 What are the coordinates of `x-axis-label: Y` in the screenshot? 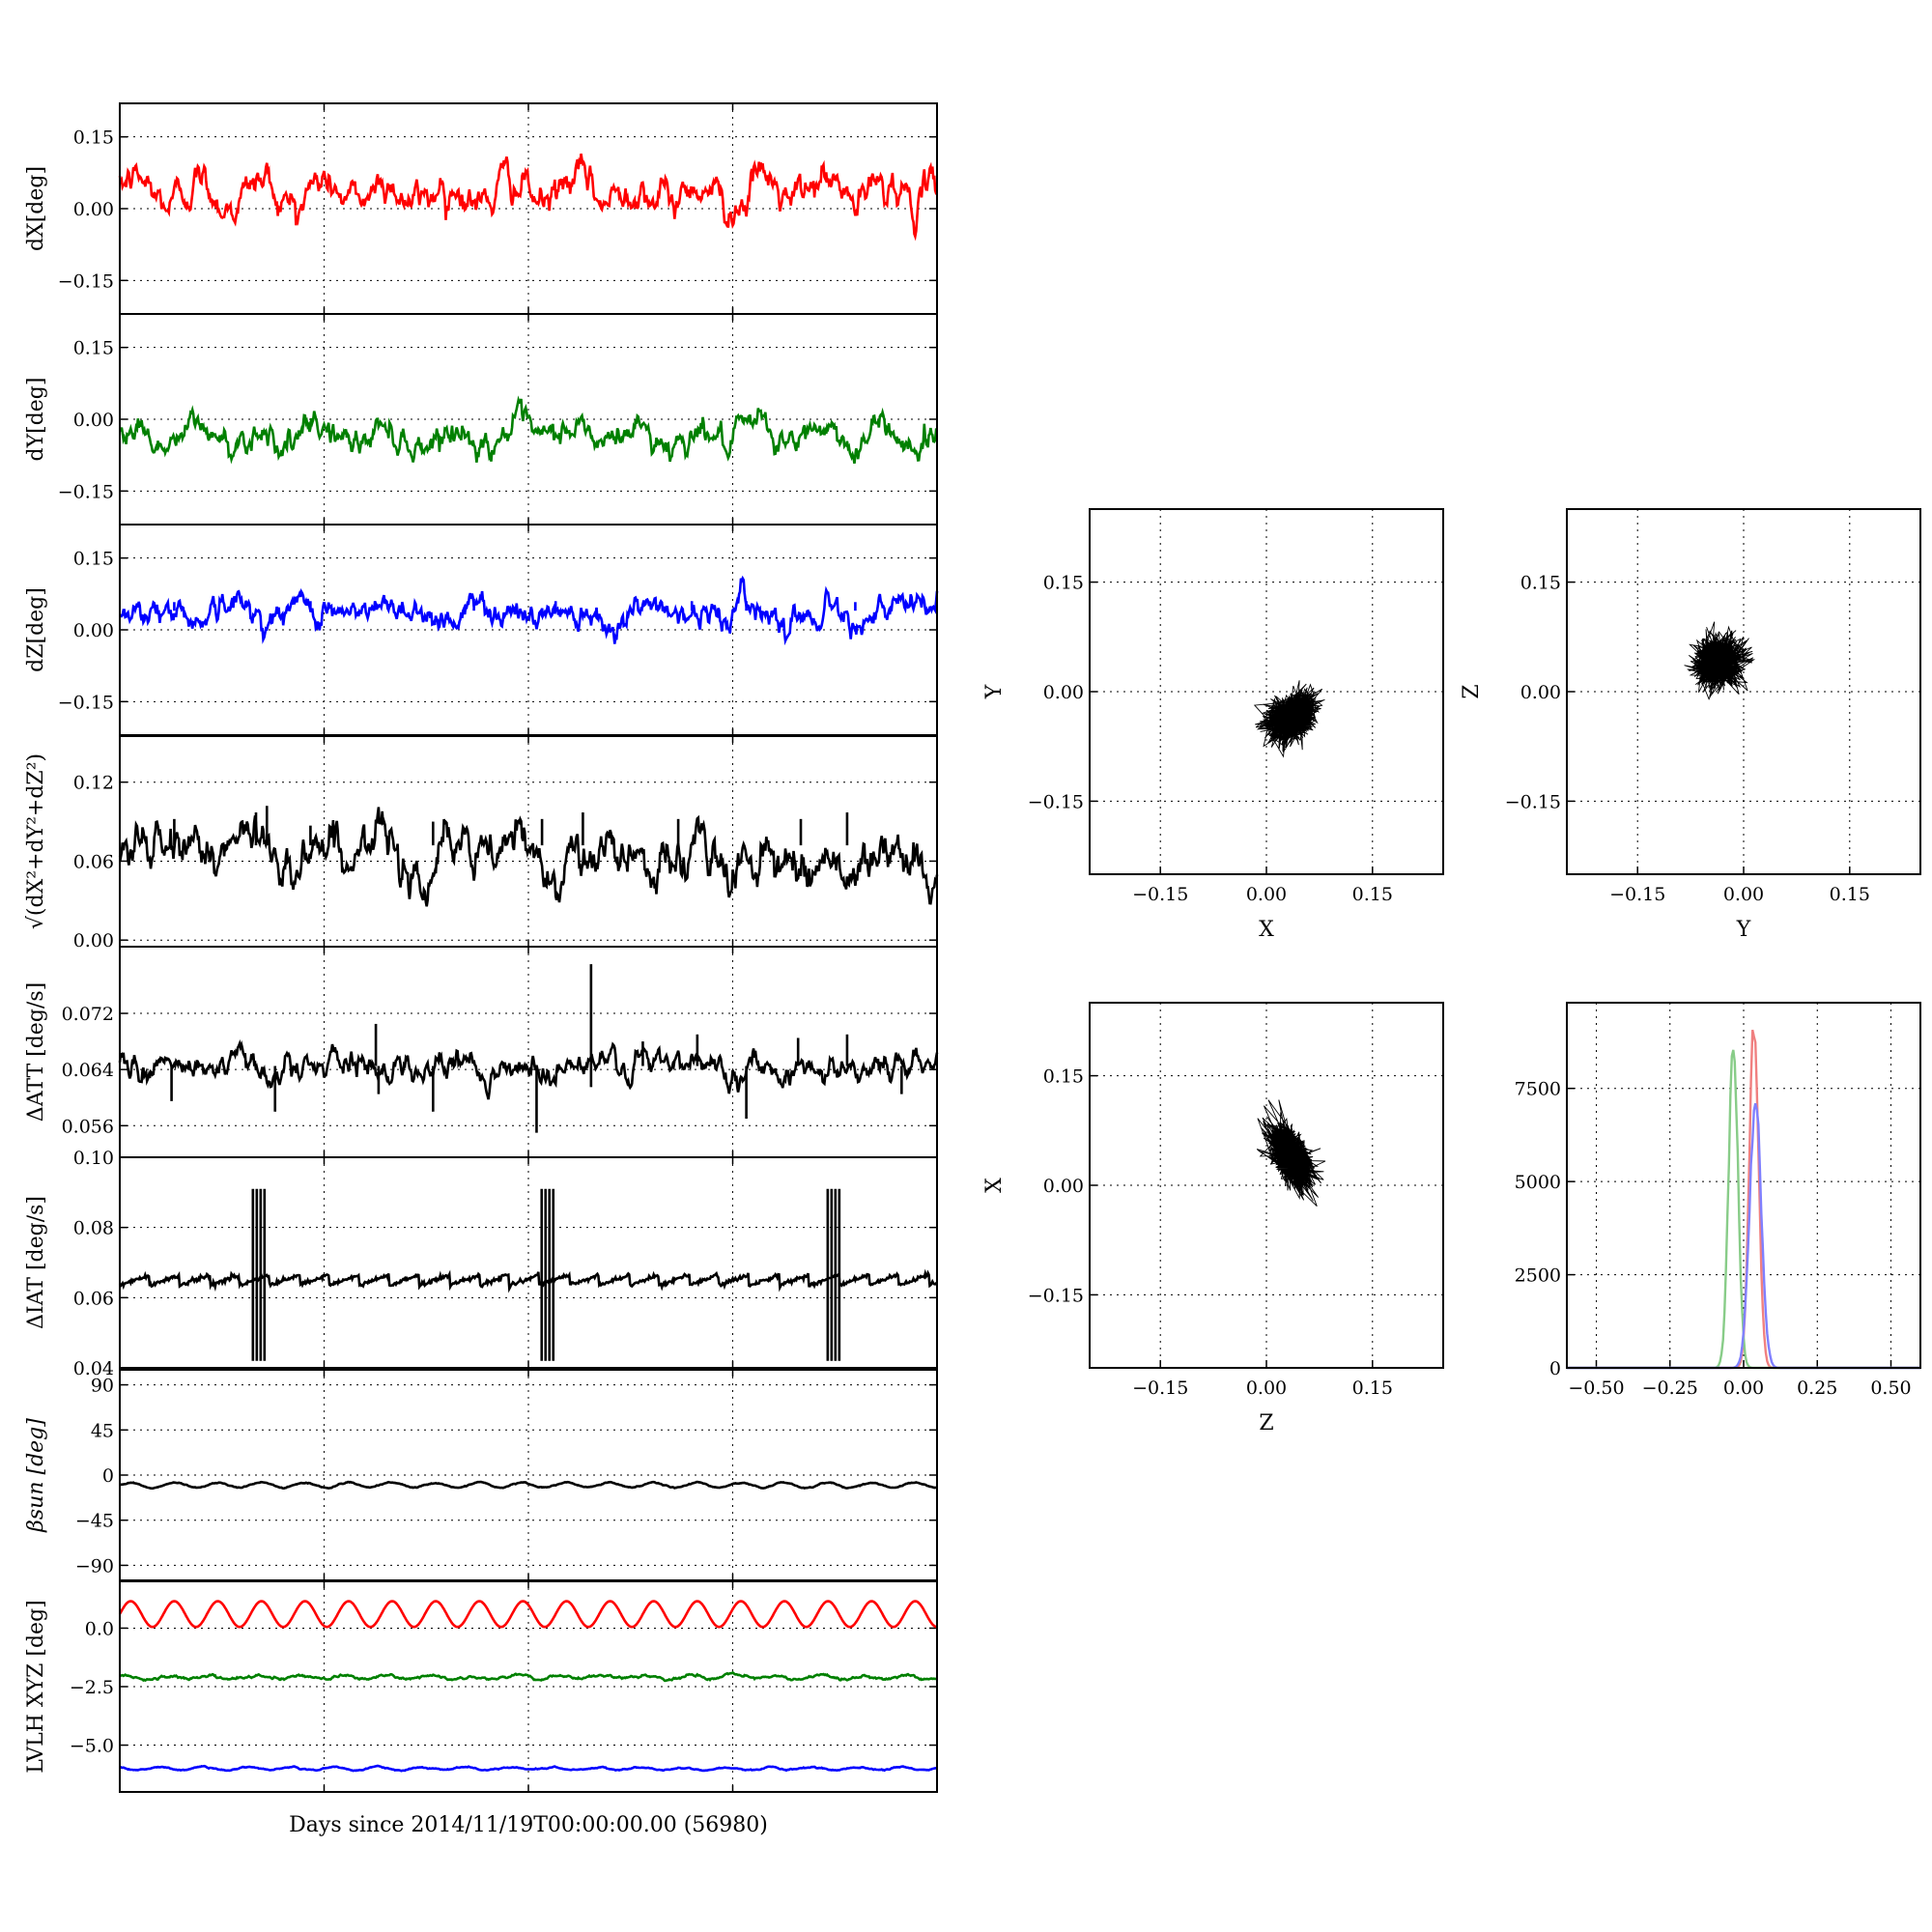 It's located at (1743, 930).